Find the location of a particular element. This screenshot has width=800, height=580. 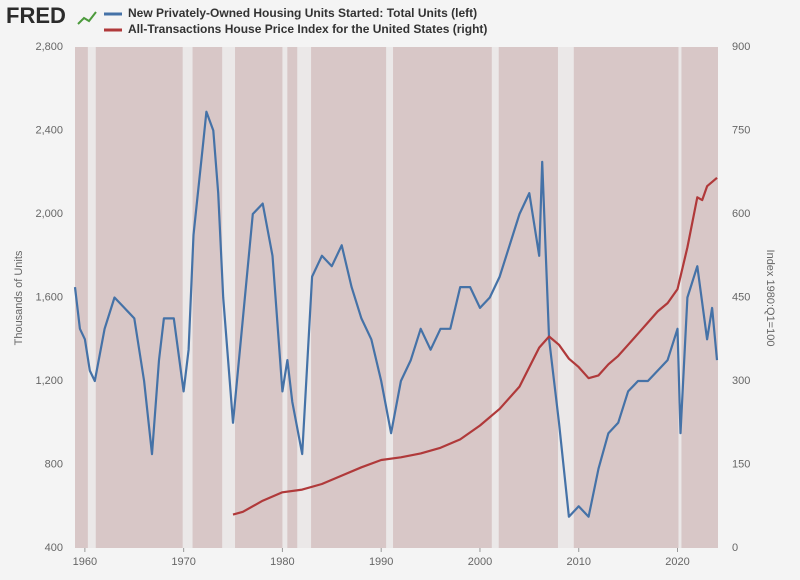

y-axis-title: Thousands of Units is located at coordinates (19, 297).